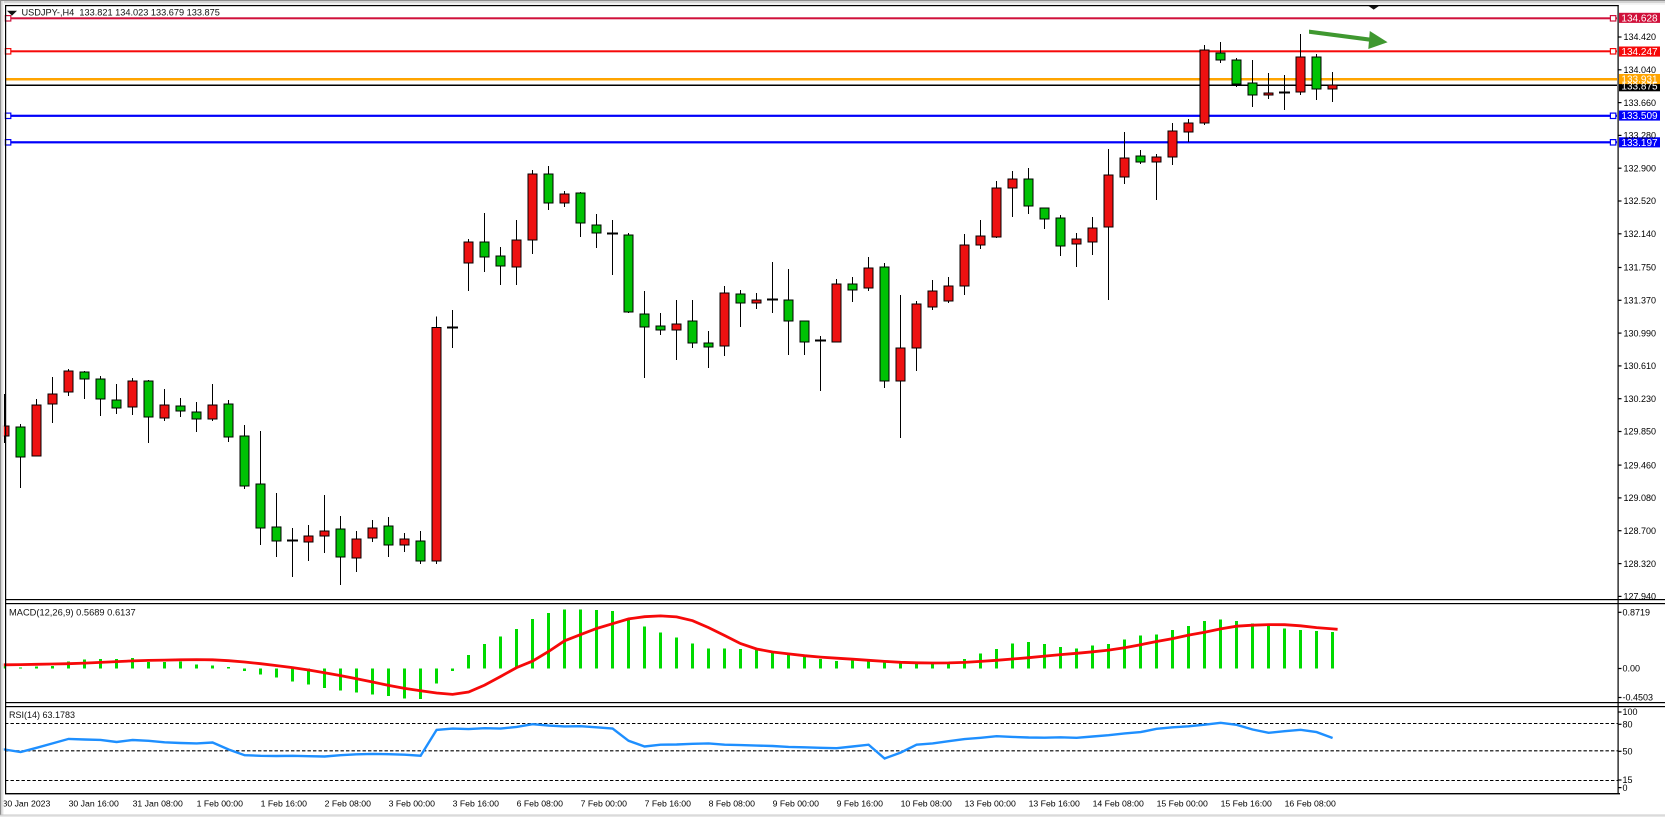  Describe the element at coordinates (1637, 613) in the screenshot. I see `svg-text: 0.8719` at that location.